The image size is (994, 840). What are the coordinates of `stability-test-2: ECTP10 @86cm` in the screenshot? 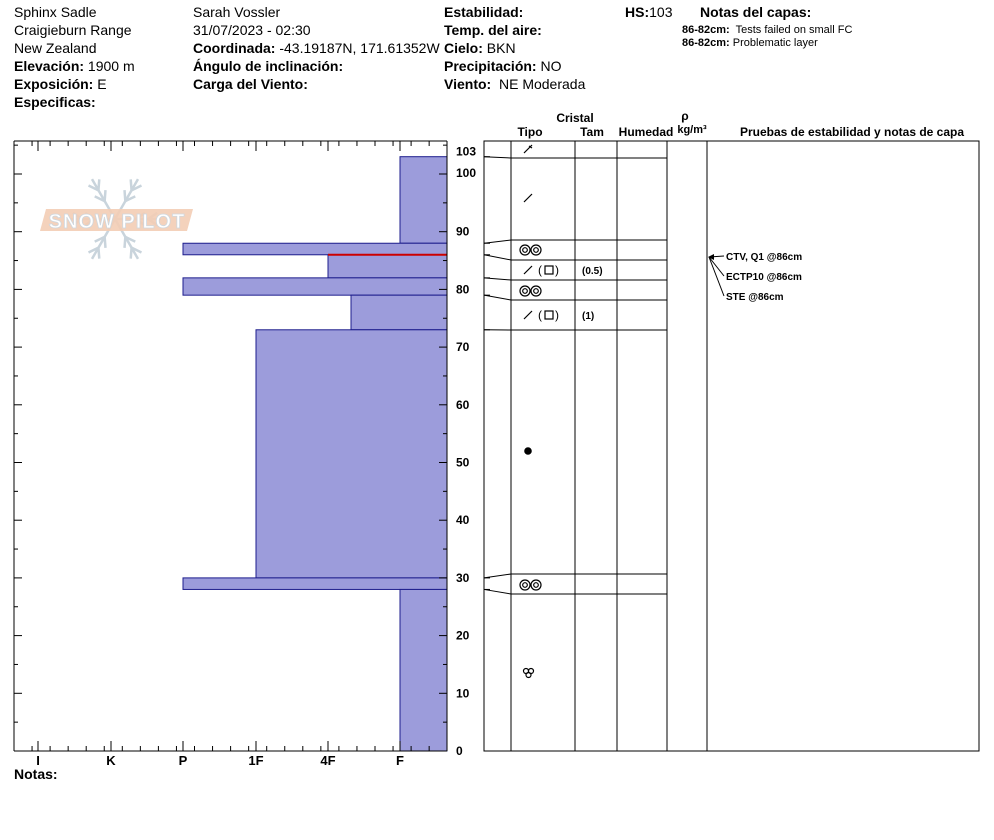 It's located at (764, 277).